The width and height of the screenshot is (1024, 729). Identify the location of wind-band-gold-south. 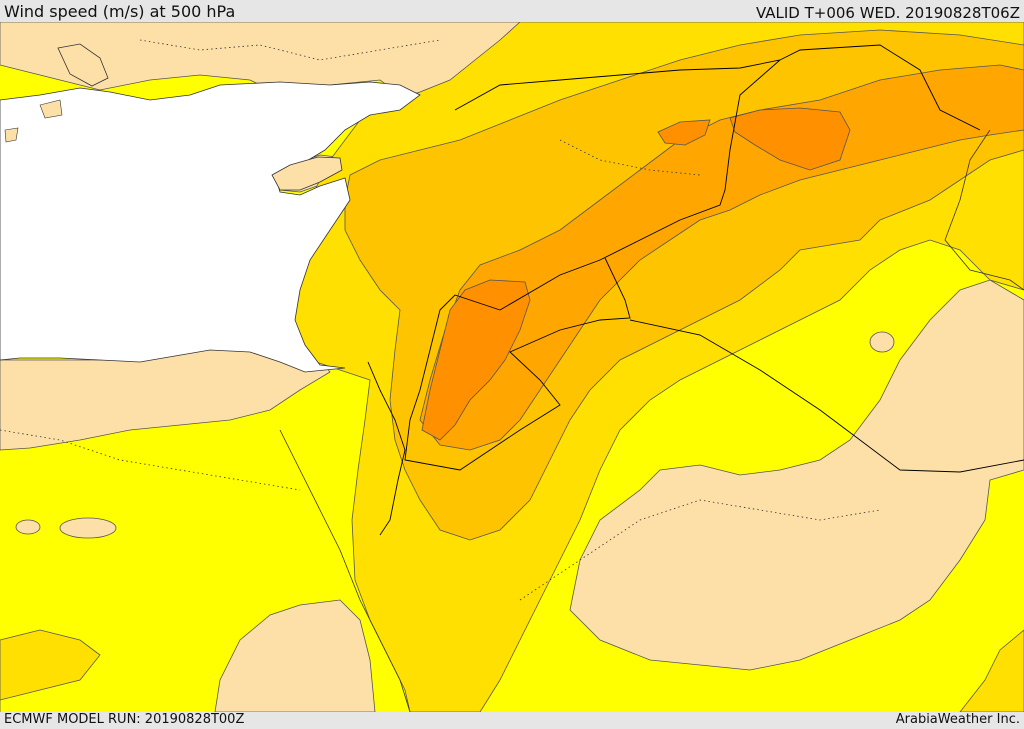
(50, 670).